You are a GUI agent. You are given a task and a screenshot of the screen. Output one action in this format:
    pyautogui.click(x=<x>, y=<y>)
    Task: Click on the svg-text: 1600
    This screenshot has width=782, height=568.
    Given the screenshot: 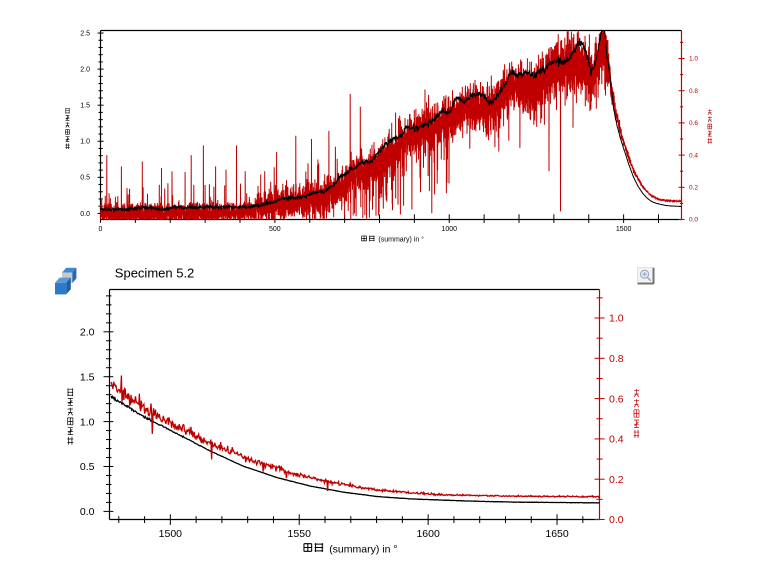 What is the action you would take?
    pyautogui.click(x=428, y=534)
    